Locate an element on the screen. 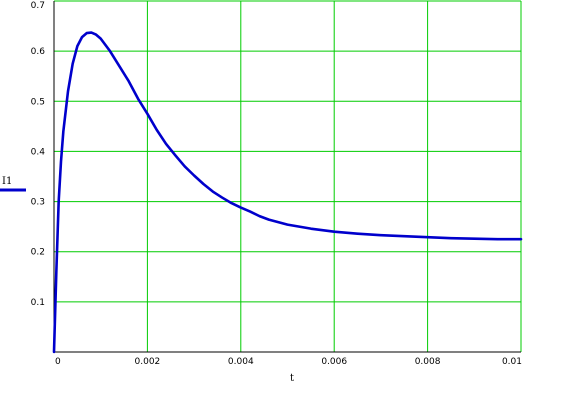 This screenshot has height=403, width=567. x-tick-label: 0.01 is located at coordinates (512, 362).